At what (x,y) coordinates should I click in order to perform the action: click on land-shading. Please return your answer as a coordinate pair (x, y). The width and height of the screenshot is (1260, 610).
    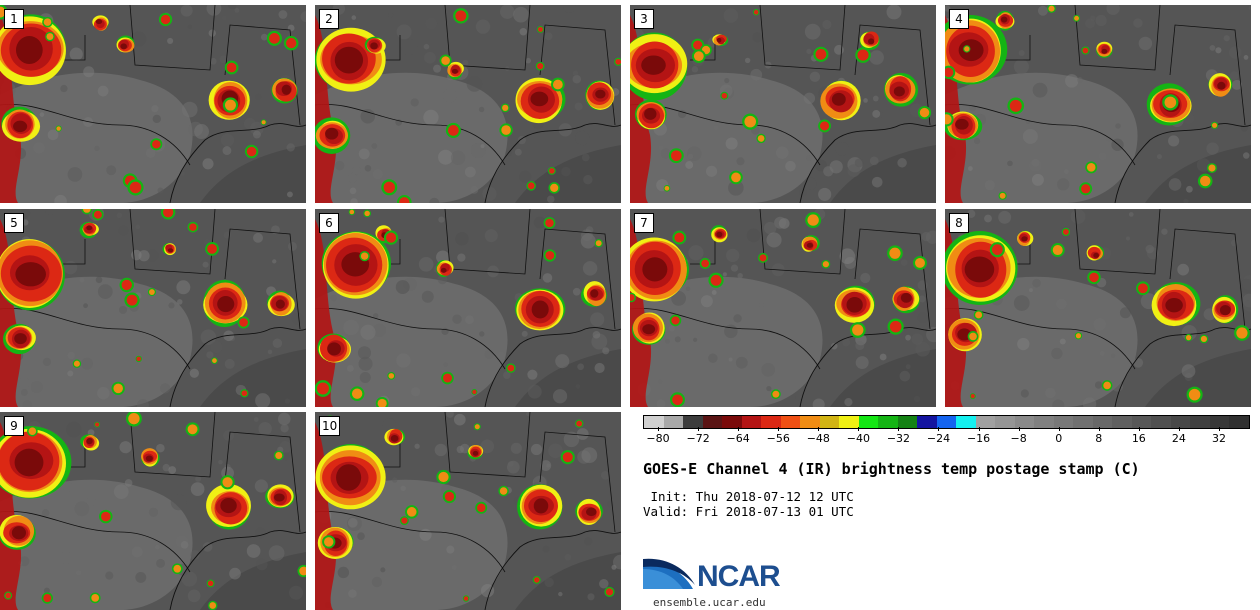
    Looking at the image, I should click on (96, 137).